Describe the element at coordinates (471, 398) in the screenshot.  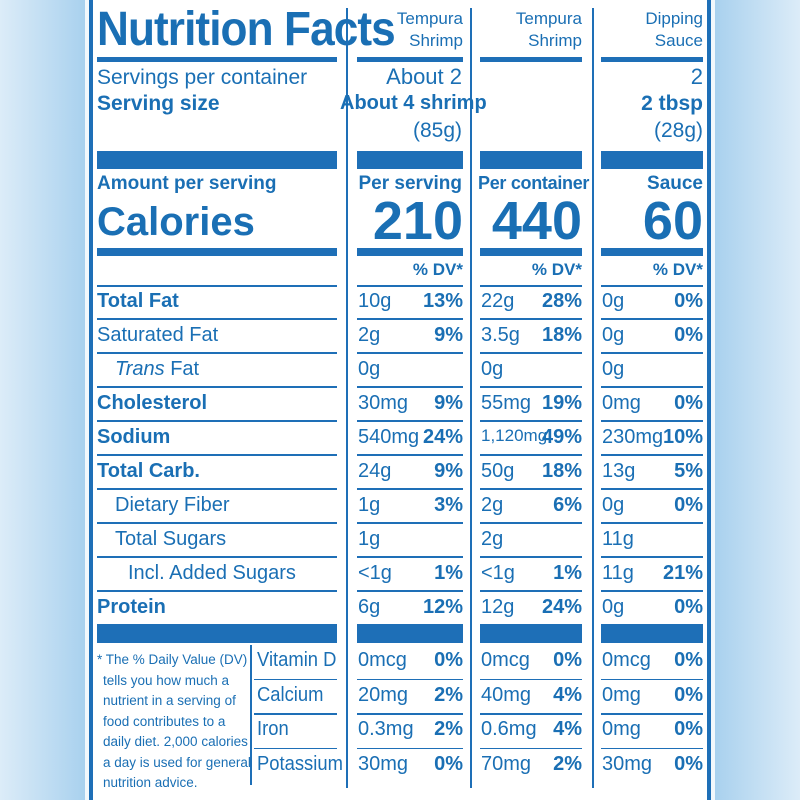
I see `column-divider` at that location.